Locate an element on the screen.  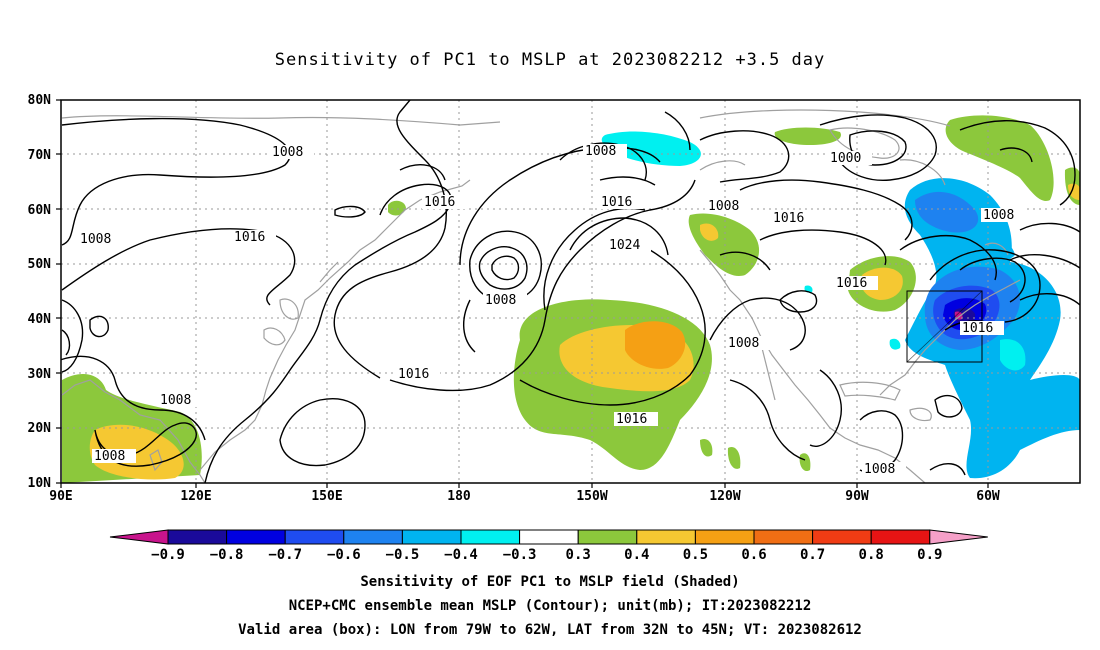
lon-tick-label: 90E is located at coordinates (60, 496).